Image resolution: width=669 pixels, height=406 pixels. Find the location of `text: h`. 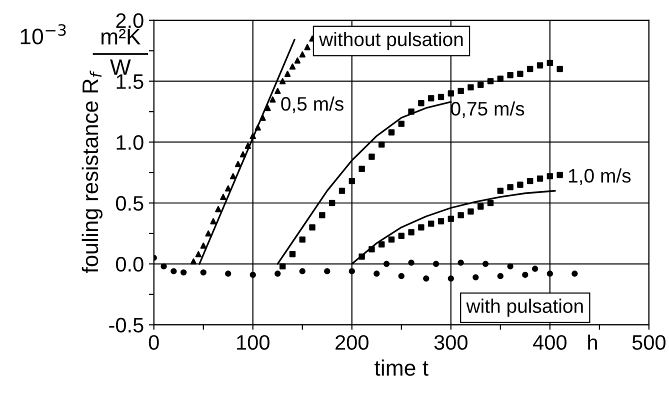

text: h is located at coordinates (592, 342).